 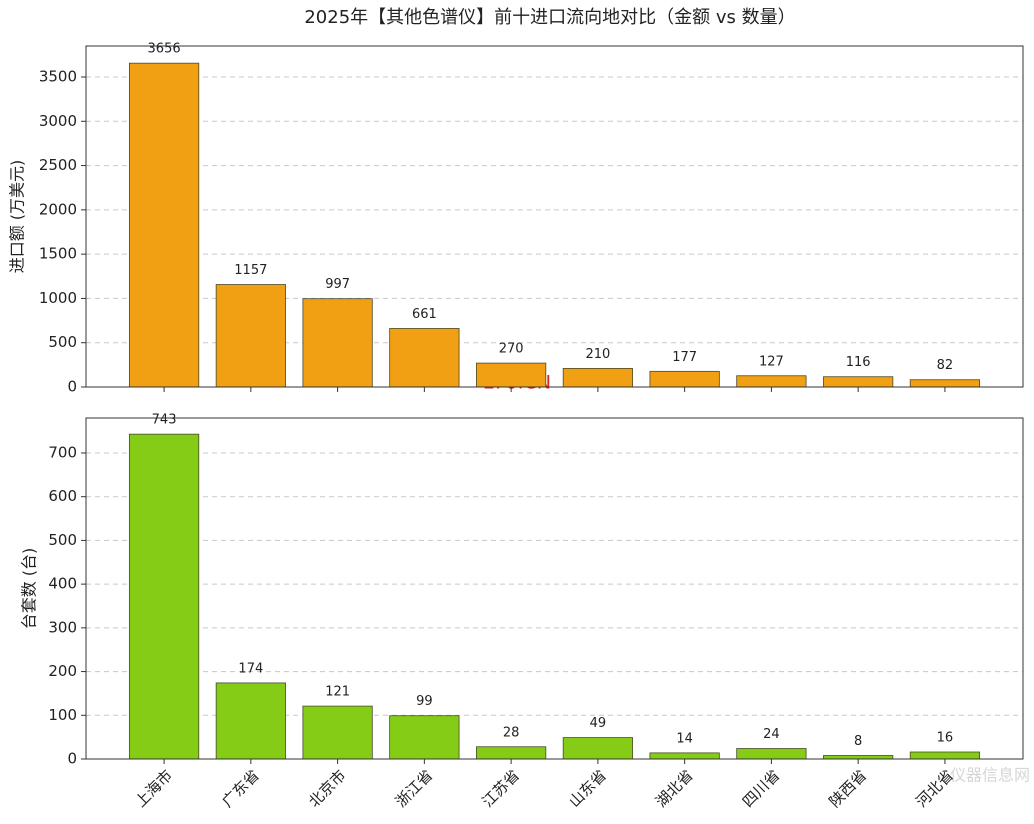 I want to click on value-label: 270, so click(x=511, y=349).